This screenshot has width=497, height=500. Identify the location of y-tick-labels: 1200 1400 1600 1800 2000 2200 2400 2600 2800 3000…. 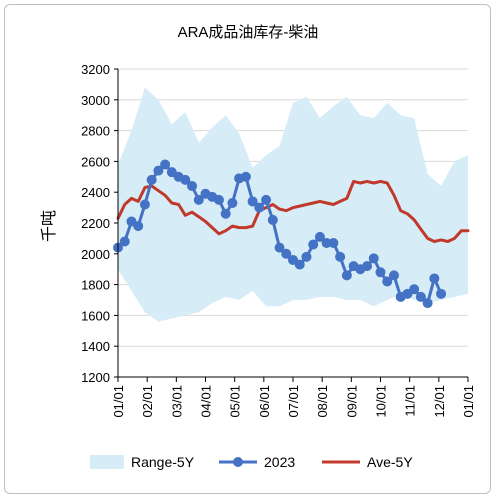
(95, 223).